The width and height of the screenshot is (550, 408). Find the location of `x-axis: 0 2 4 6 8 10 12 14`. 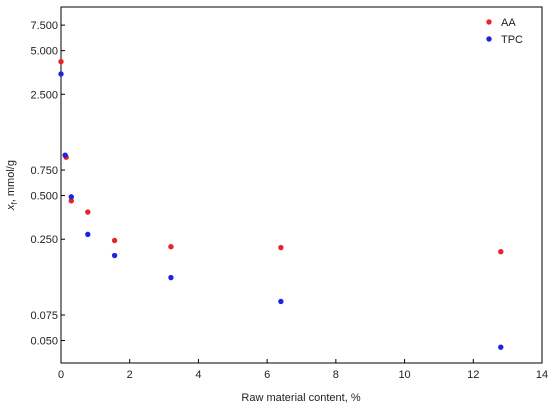

x-axis: 0 2 4 6 8 10 12 14 is located at coordinates (303, 370).